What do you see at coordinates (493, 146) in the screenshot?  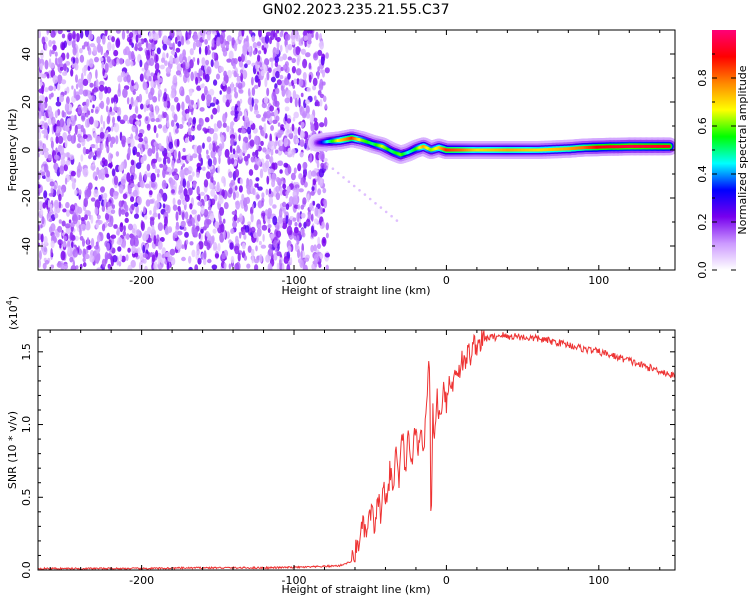 I see `ridge-core` at bounding box center [493, 146].